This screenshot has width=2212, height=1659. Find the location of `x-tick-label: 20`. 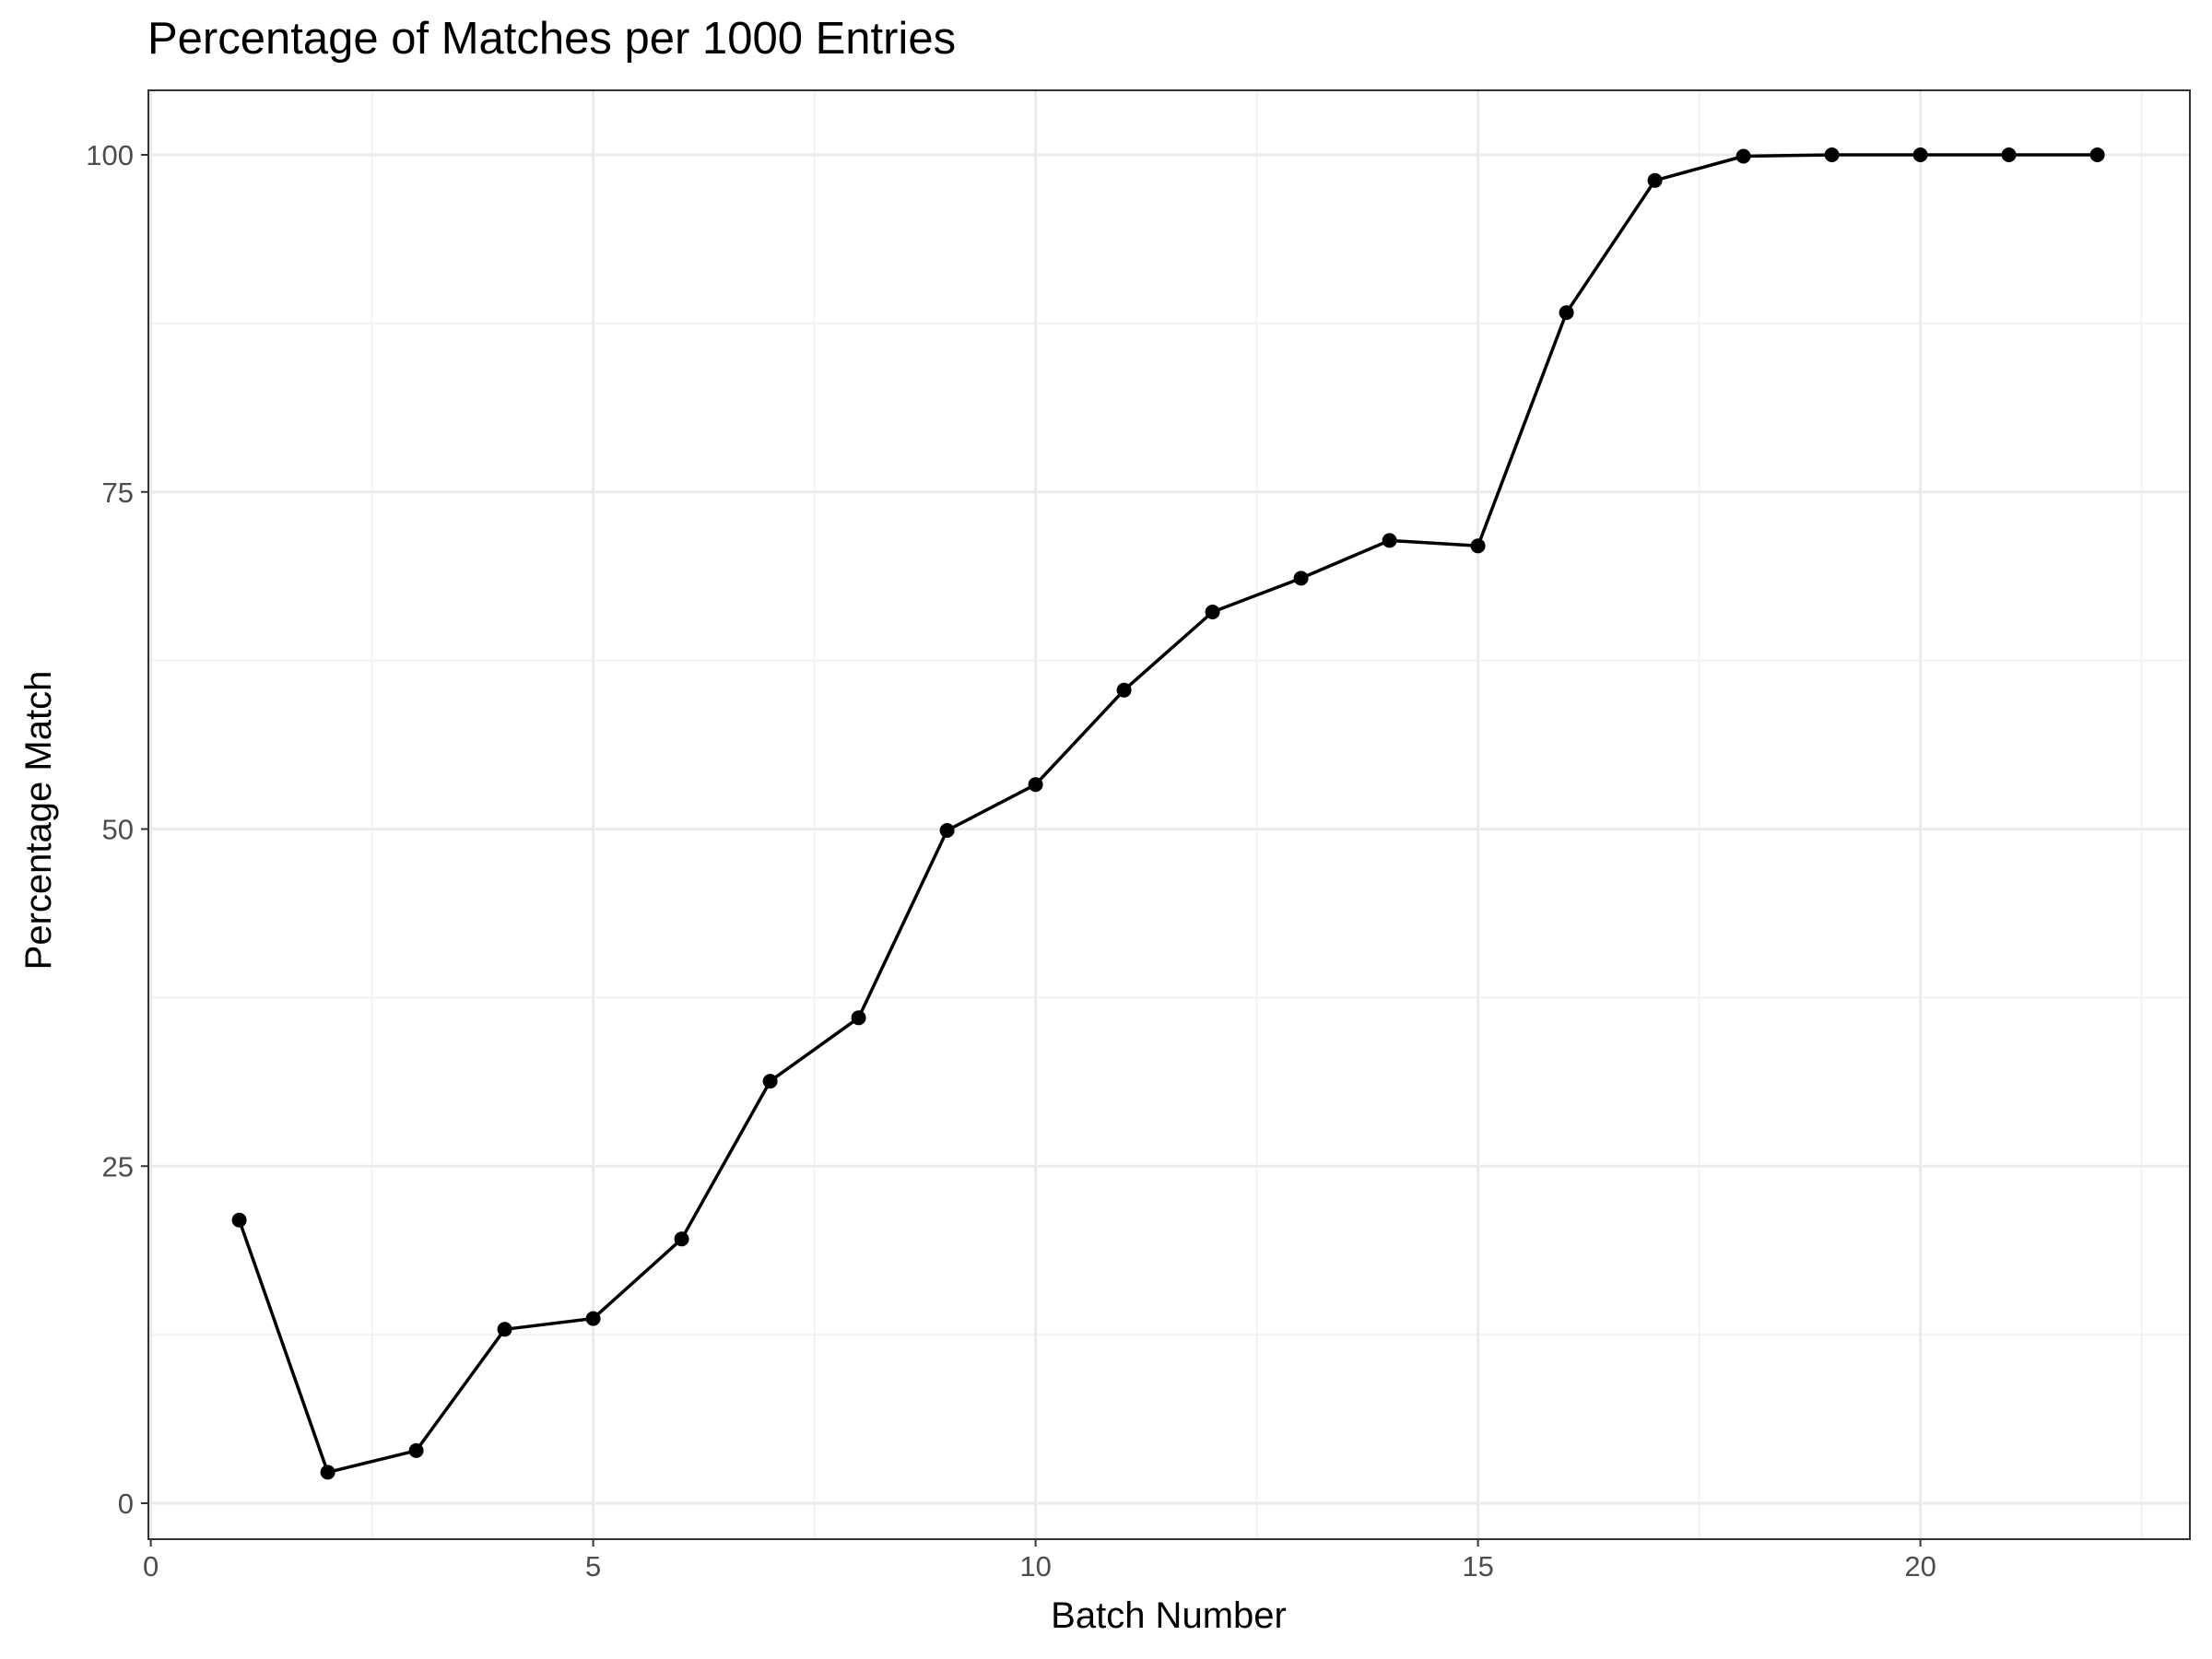

x-tick-label: 20 is located at coordinates (1920, 1566).